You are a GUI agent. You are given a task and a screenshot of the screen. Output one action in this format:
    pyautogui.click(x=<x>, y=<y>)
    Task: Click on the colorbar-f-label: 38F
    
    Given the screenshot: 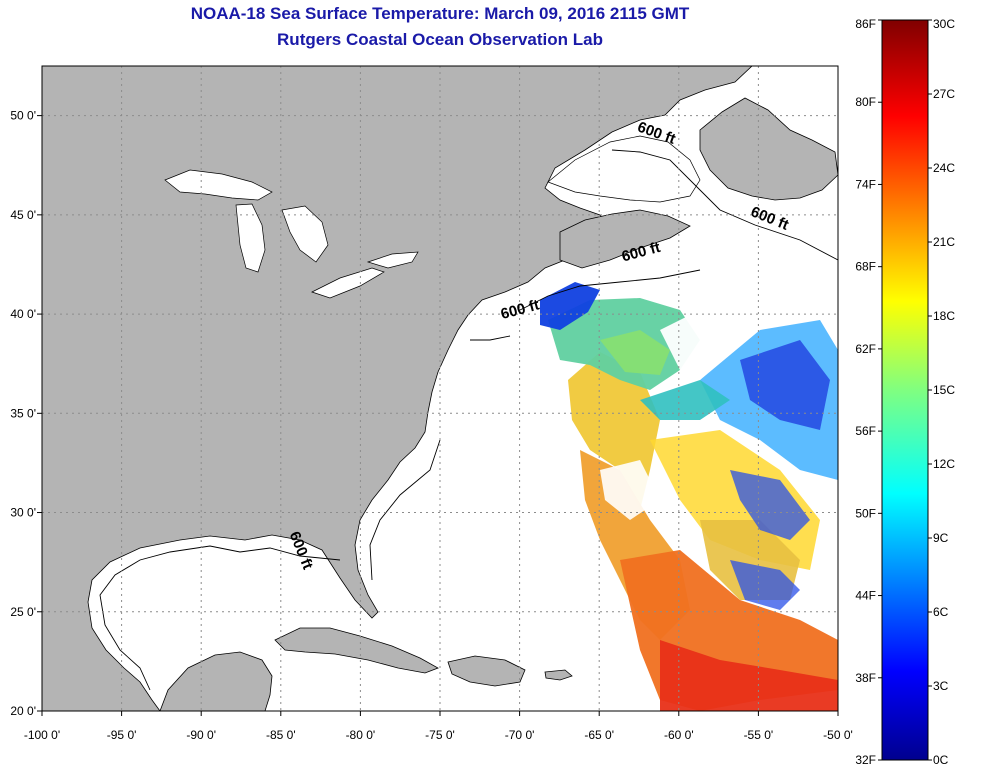 What is the action you would take?
    pyautogui.click(x=865, y=678)
    